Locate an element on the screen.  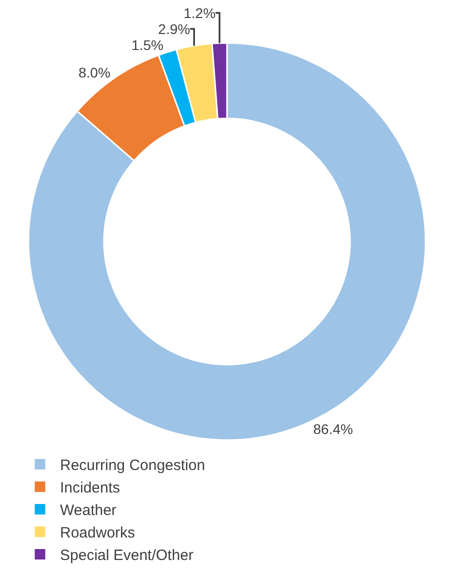
data-label: 86.4% is located at coordinates (333, 428).